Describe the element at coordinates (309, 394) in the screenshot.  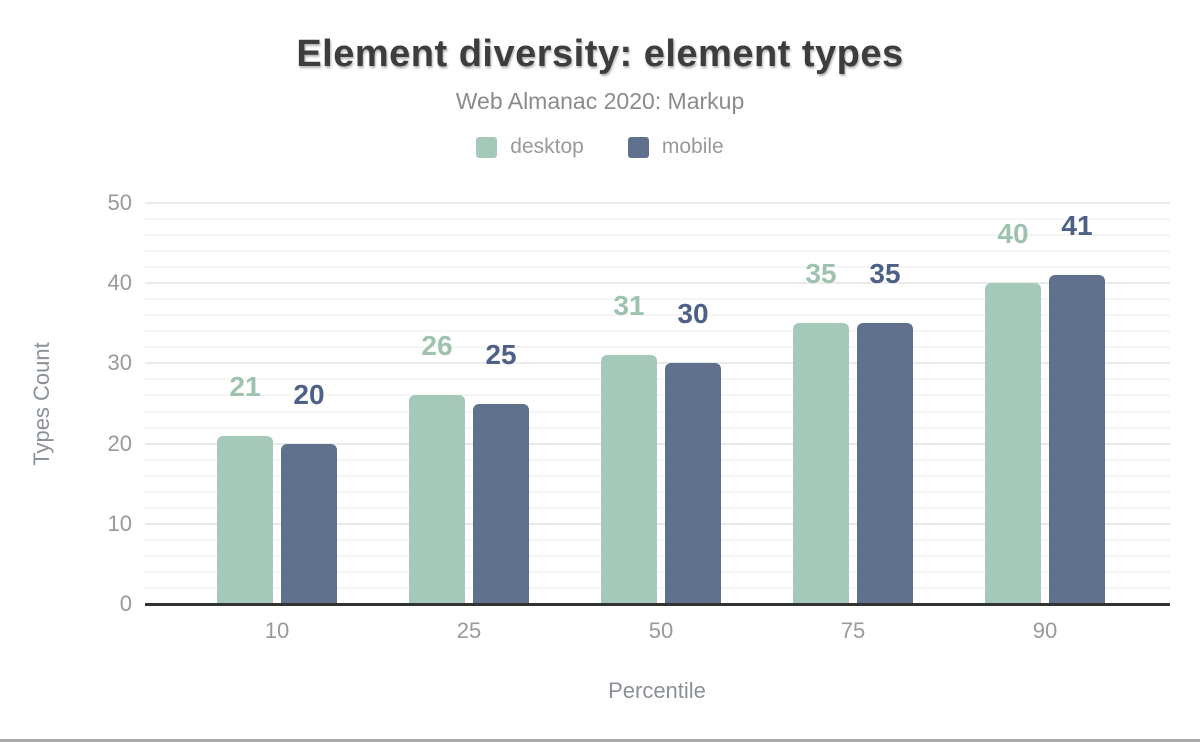
I see `bar-value-label-mobile-p10: 20` at that location.